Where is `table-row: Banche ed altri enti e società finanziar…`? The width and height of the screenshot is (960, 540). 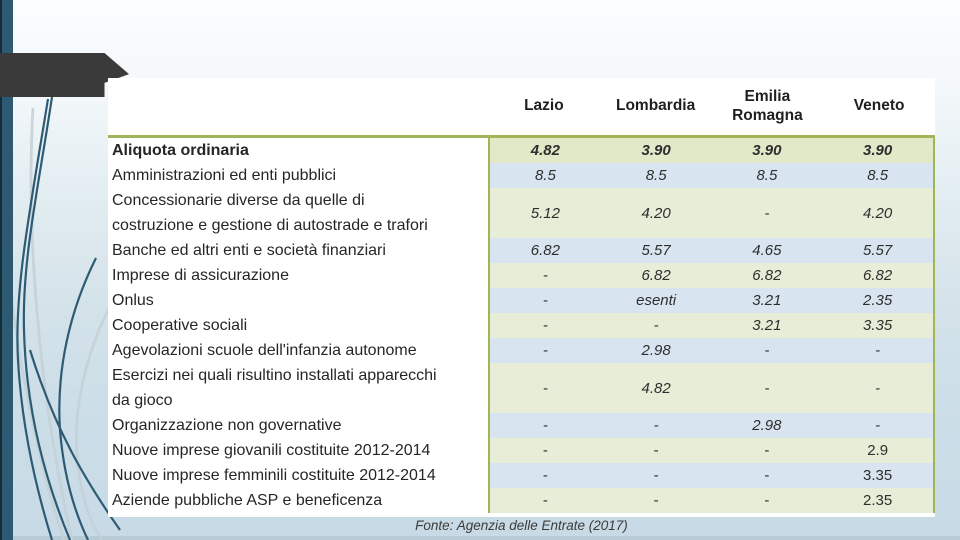 table-row: Banche ed altri enti e società finanziar… is located at coordinates (521, 250).